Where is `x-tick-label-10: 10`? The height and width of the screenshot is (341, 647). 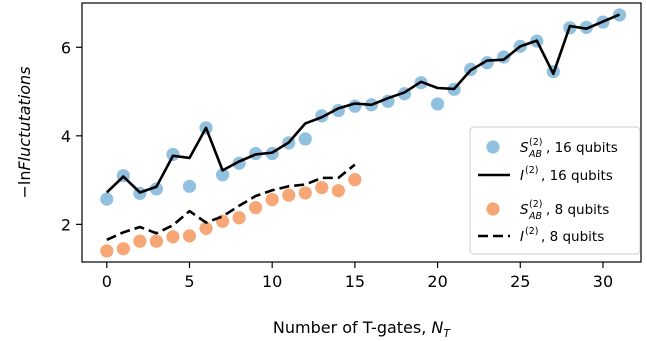 x-tick-label-10: 10 is located at coordinates (272, 281).